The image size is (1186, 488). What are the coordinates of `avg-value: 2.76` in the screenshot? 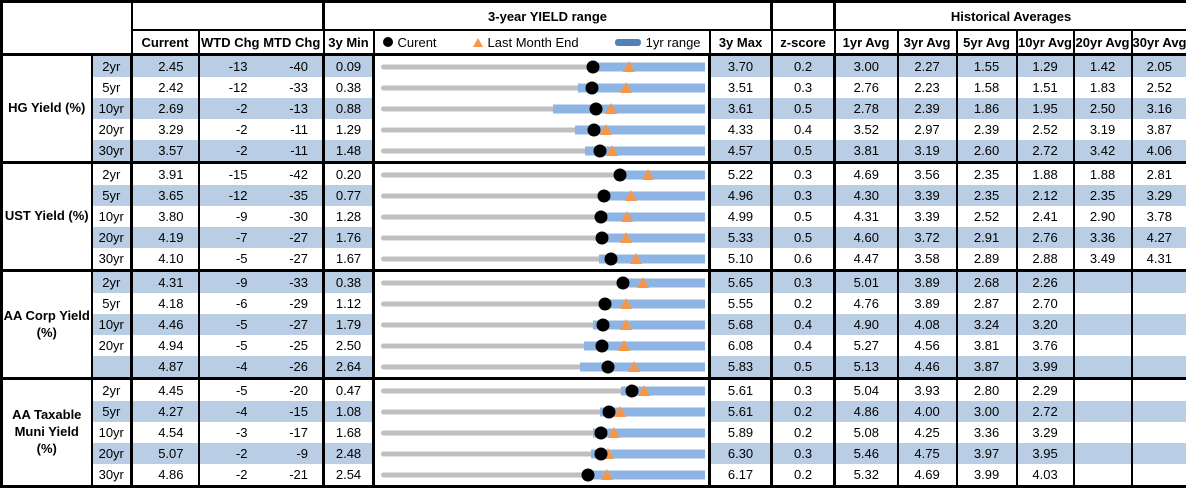 It's located at (866, 87).